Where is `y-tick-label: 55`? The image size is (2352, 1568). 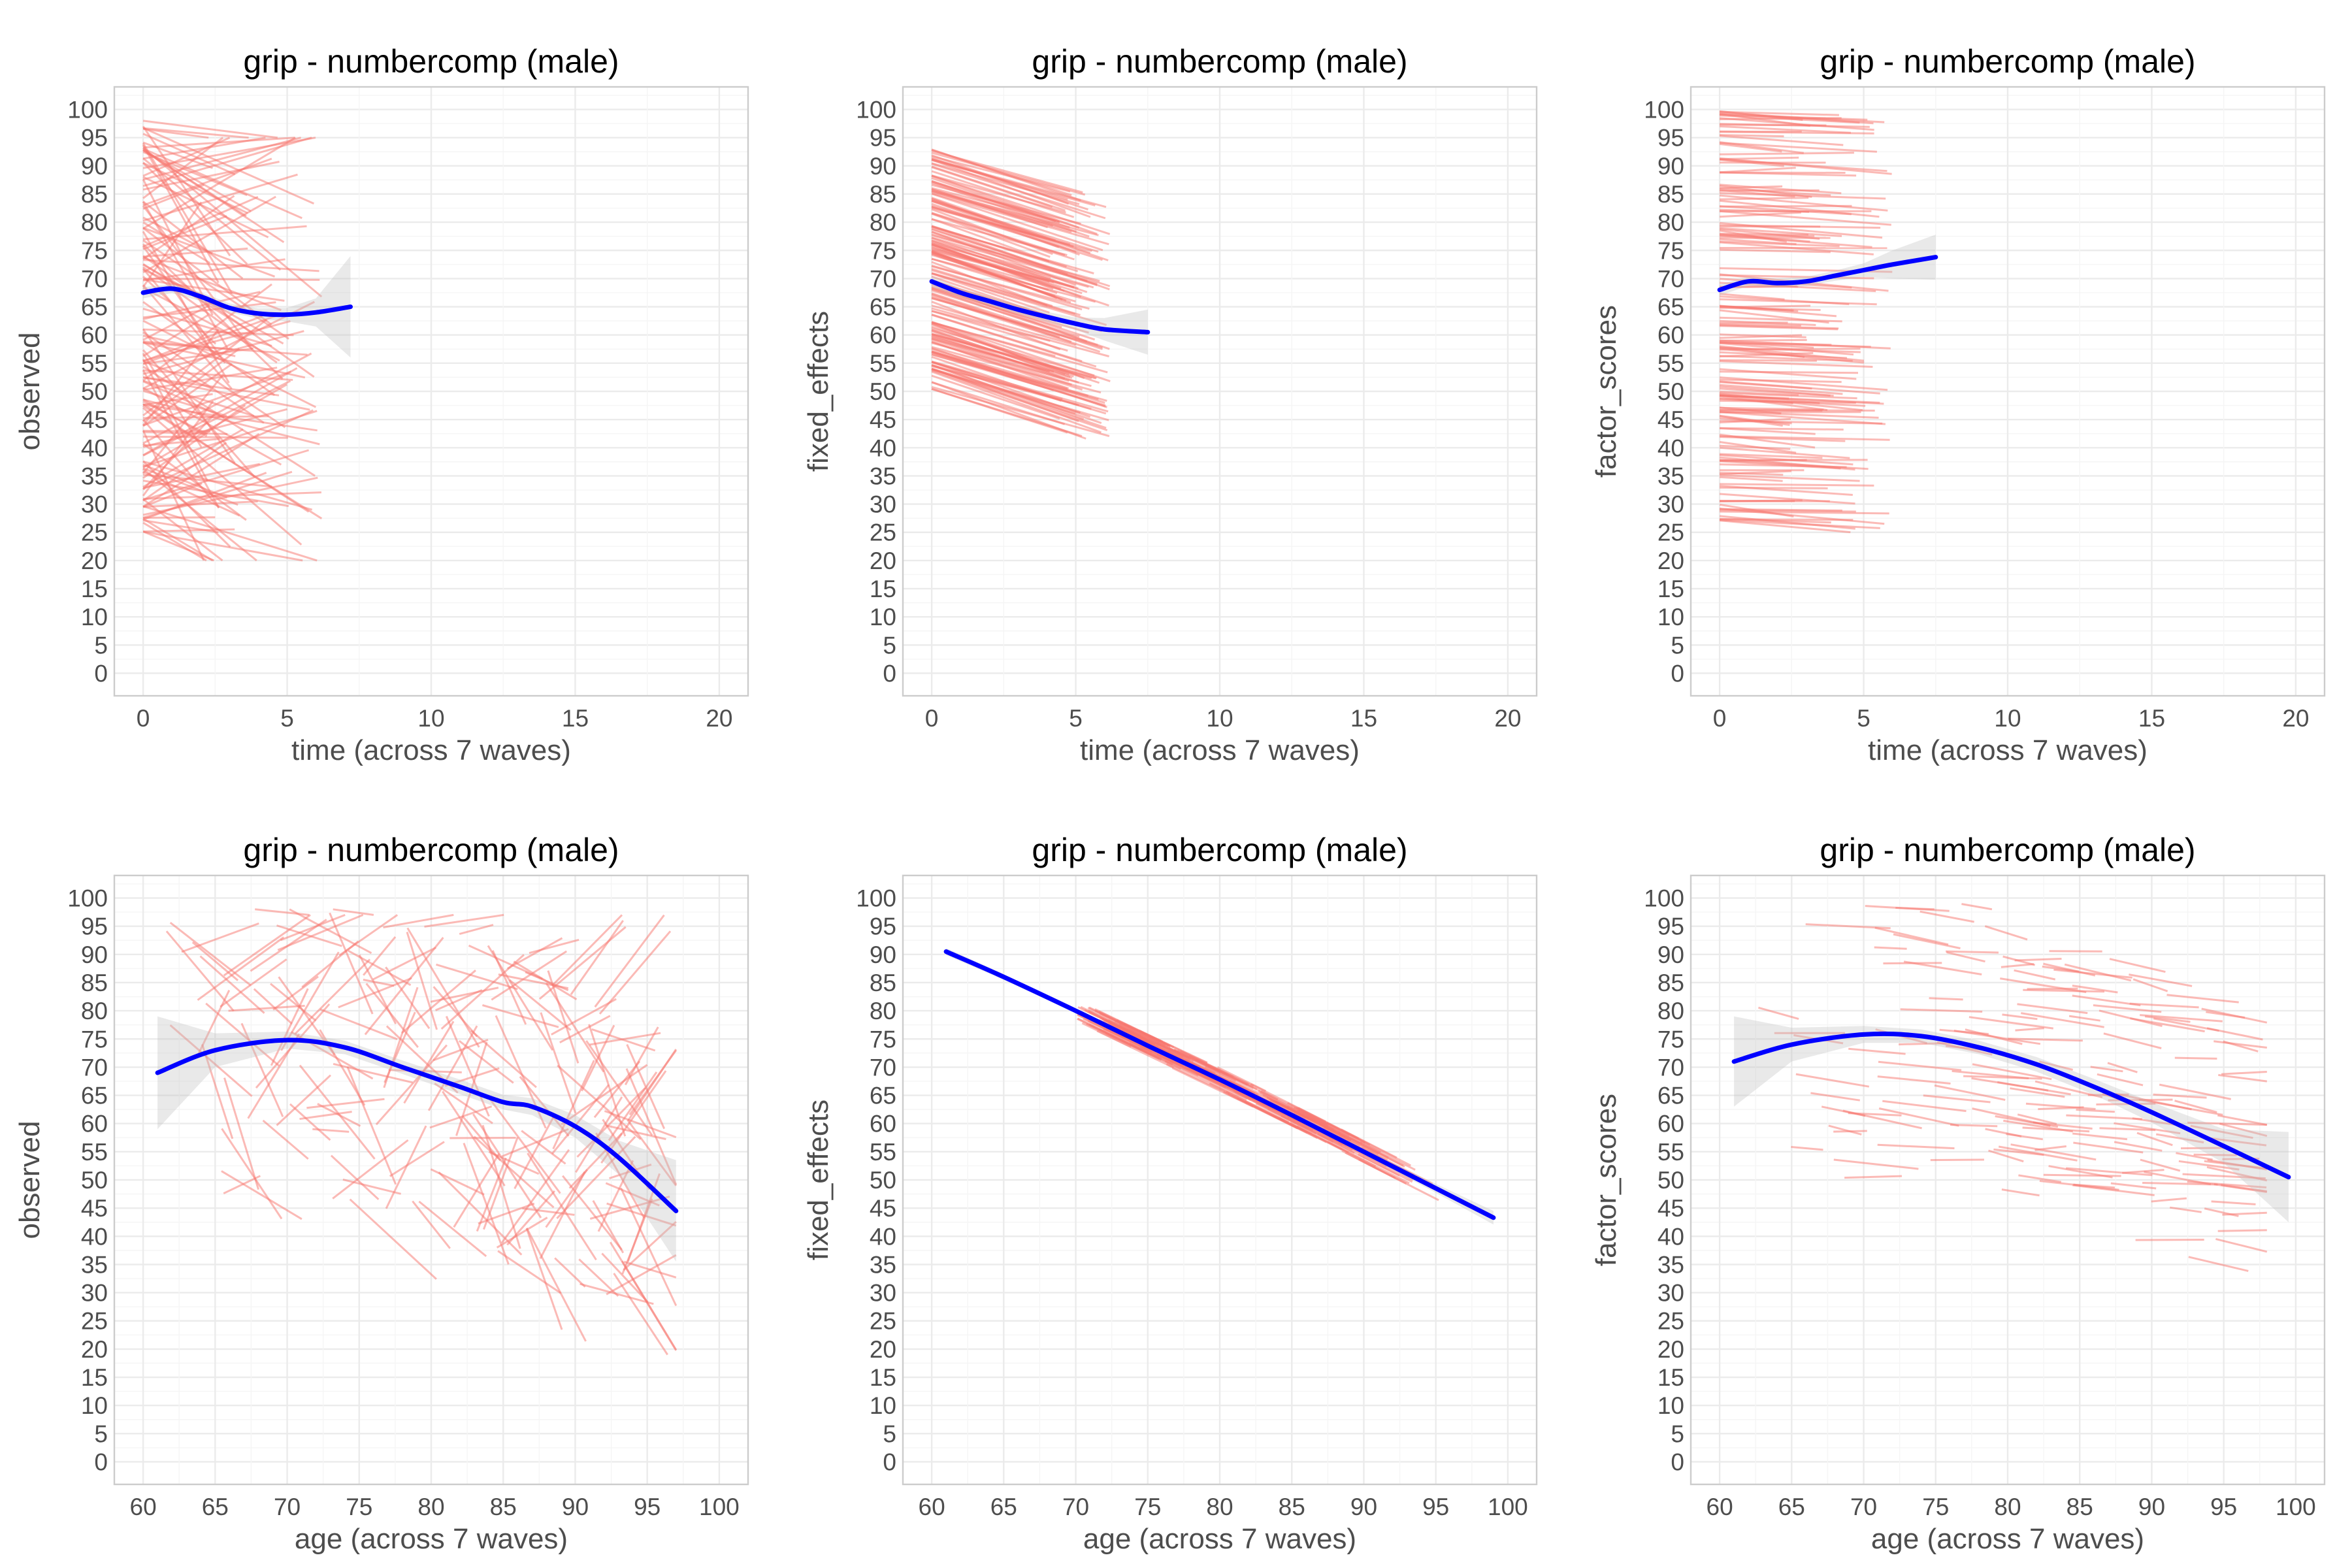
y-tick-label: 55 is located at coordinates (1671, 1152).